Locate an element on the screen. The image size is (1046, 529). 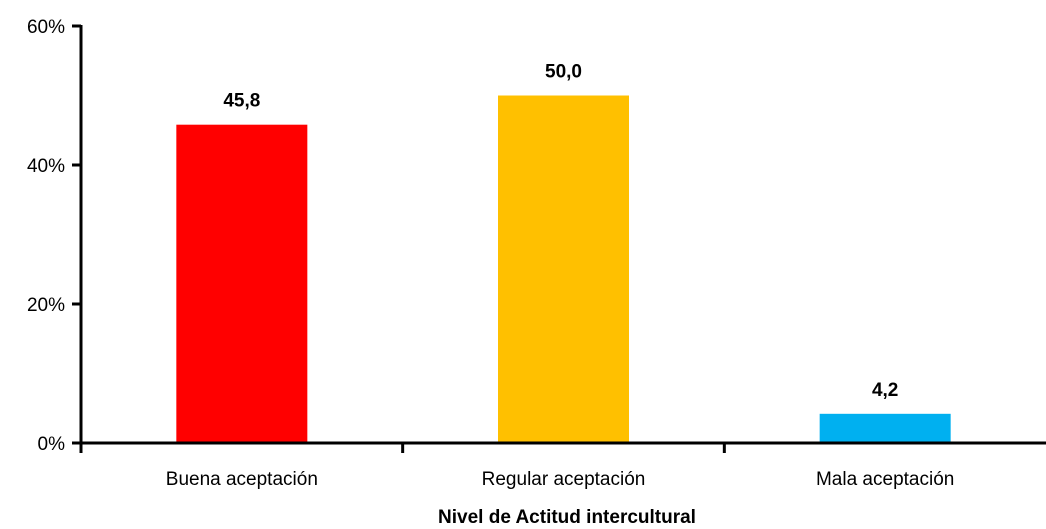
y-tick-label: 20% is located at coordinates (46, 305).